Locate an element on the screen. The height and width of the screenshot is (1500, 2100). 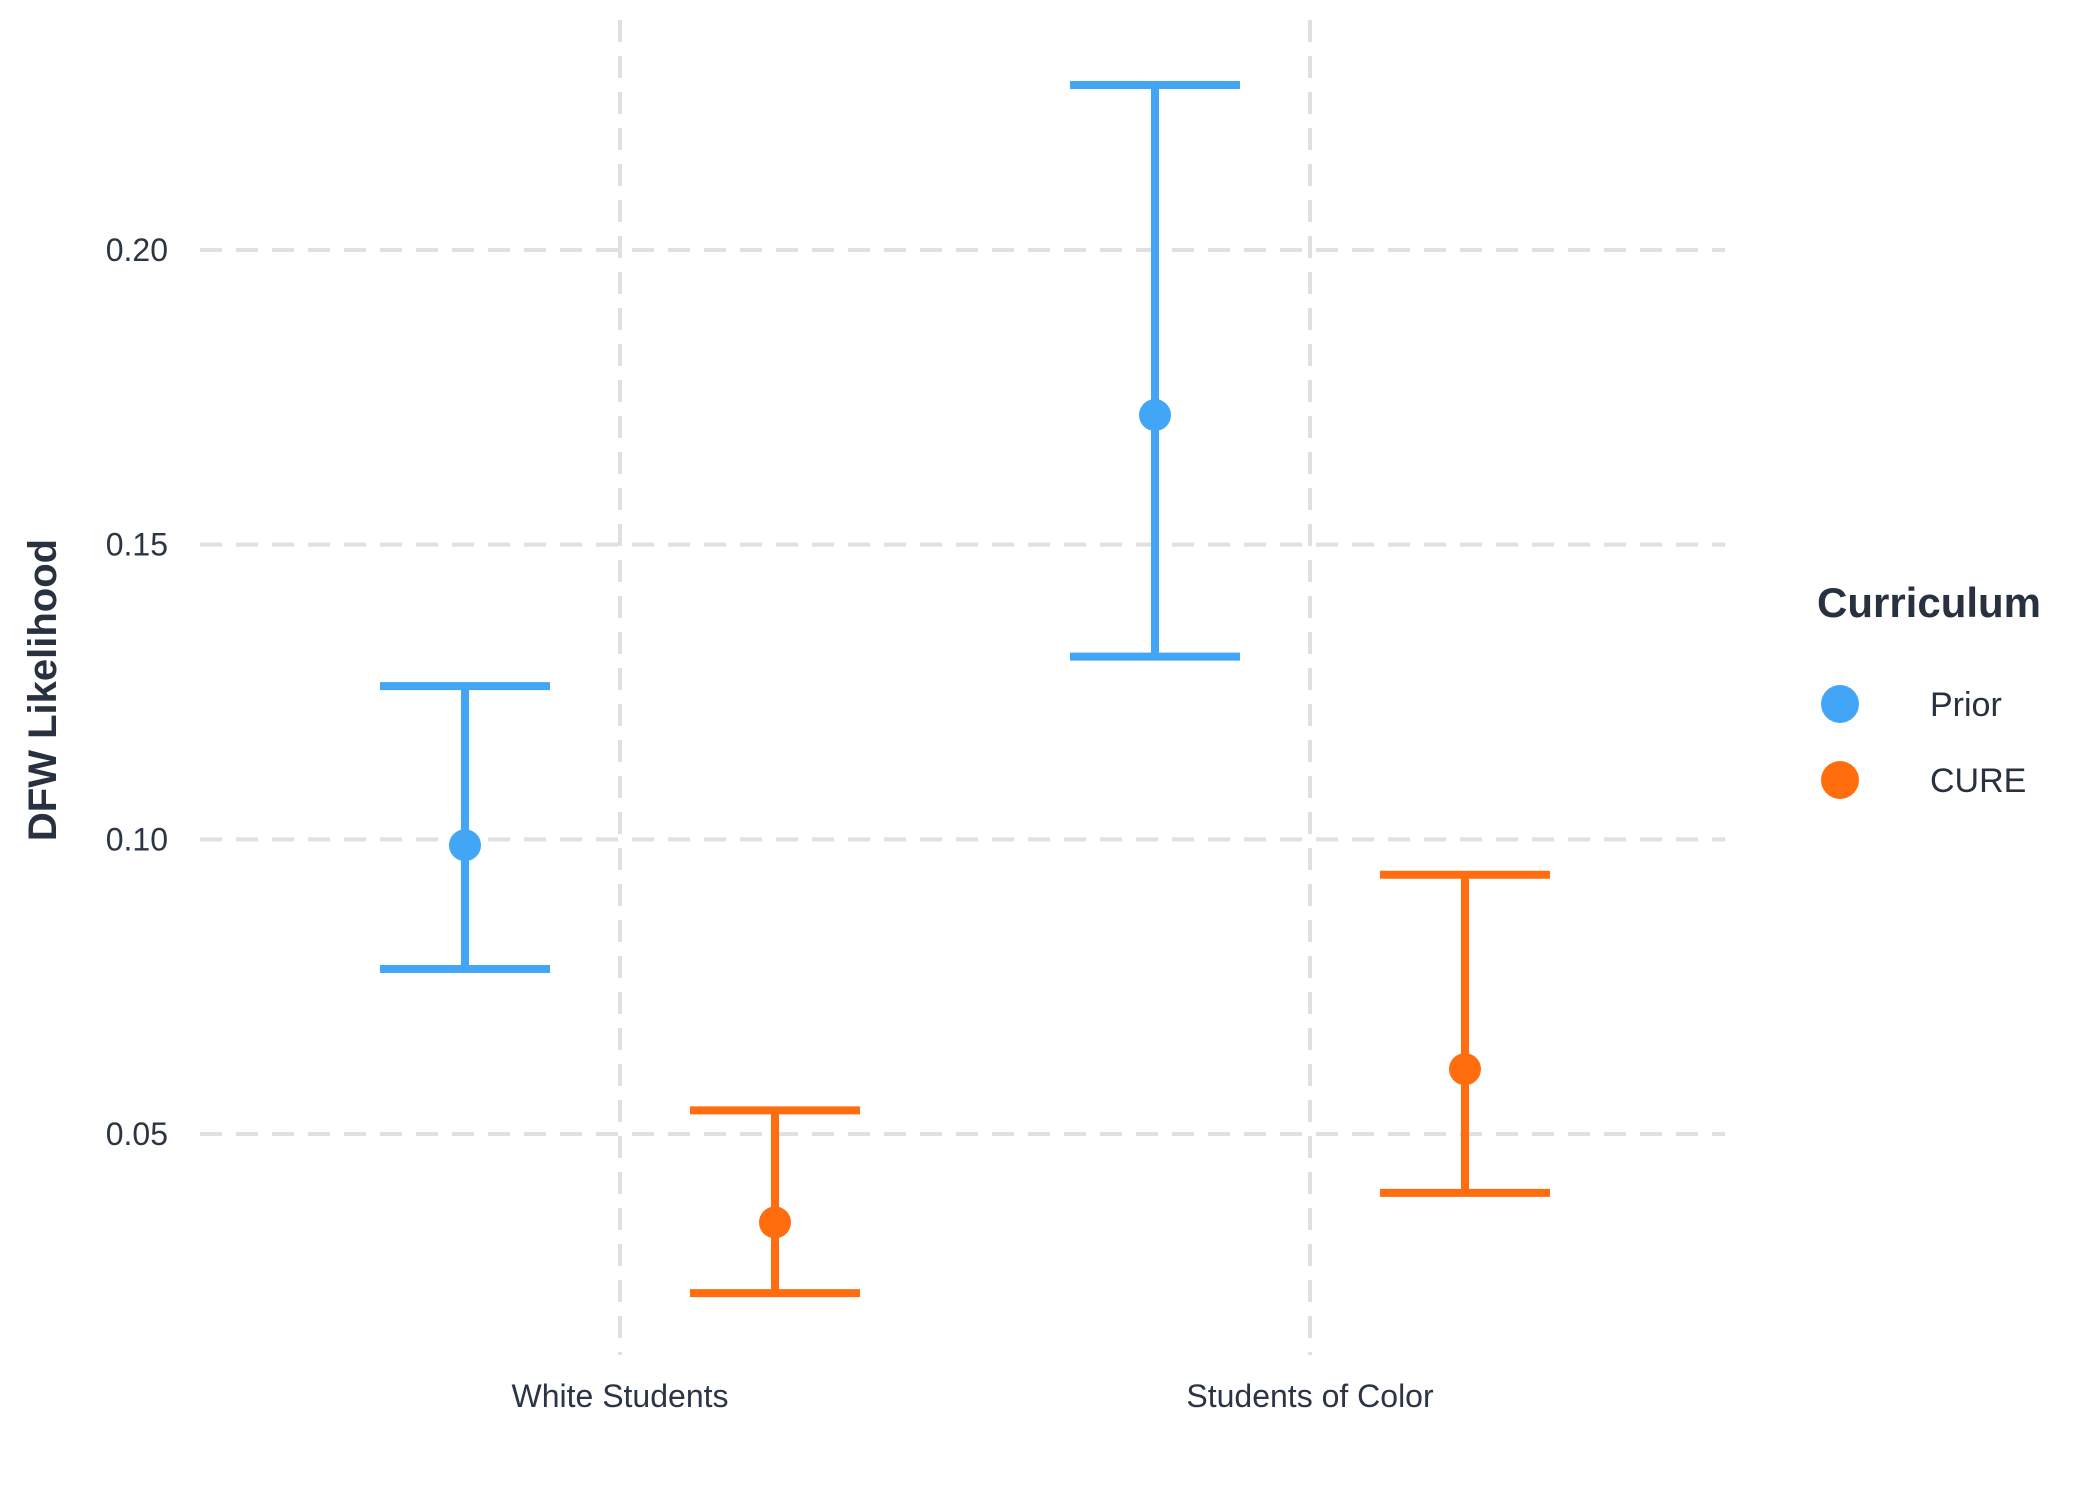
legend-label: CURE is located at coordinates (1978, 781).